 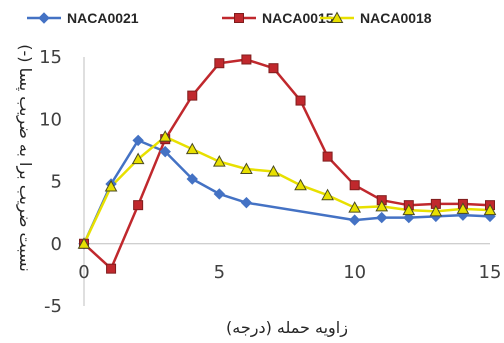 What do you see at coordinates (50, 57) in the screenshot?
I see `y-tick-label-4: 15` at bounding box center [50, 57].